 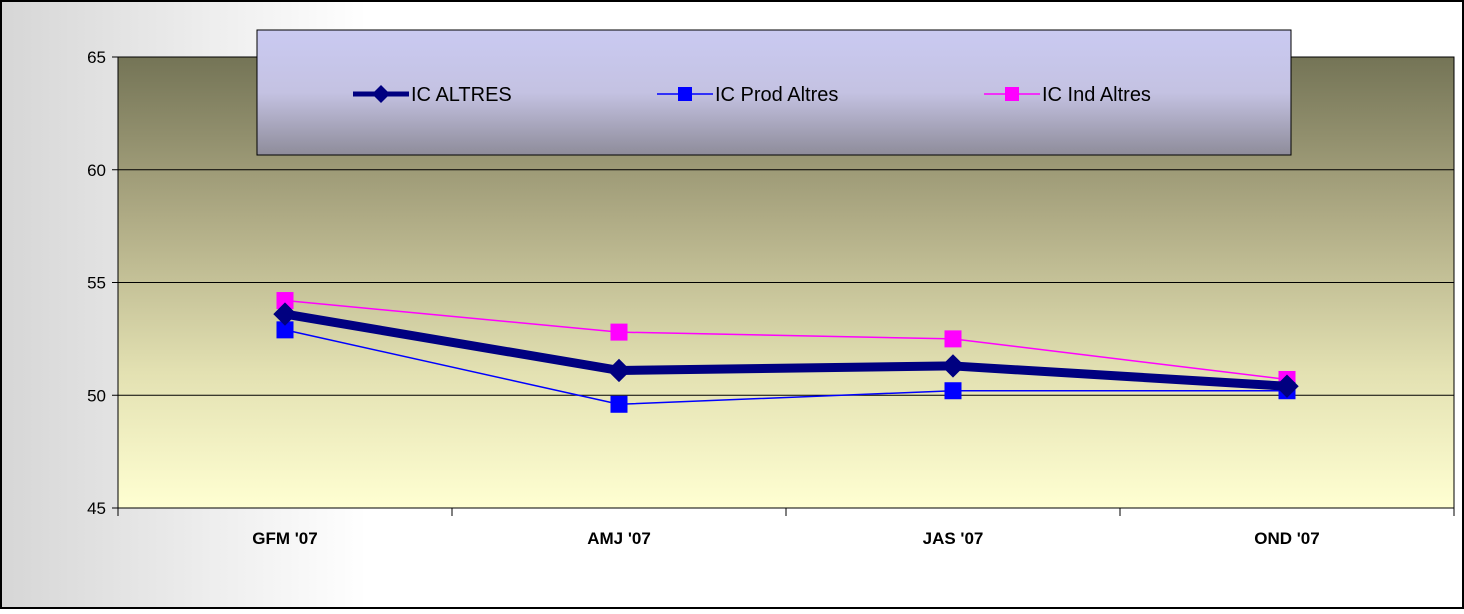 What do you see at coordinates (96, 508) in the screenshot?
I see `y-tick-label: 45` at bounding box center [96, 508].